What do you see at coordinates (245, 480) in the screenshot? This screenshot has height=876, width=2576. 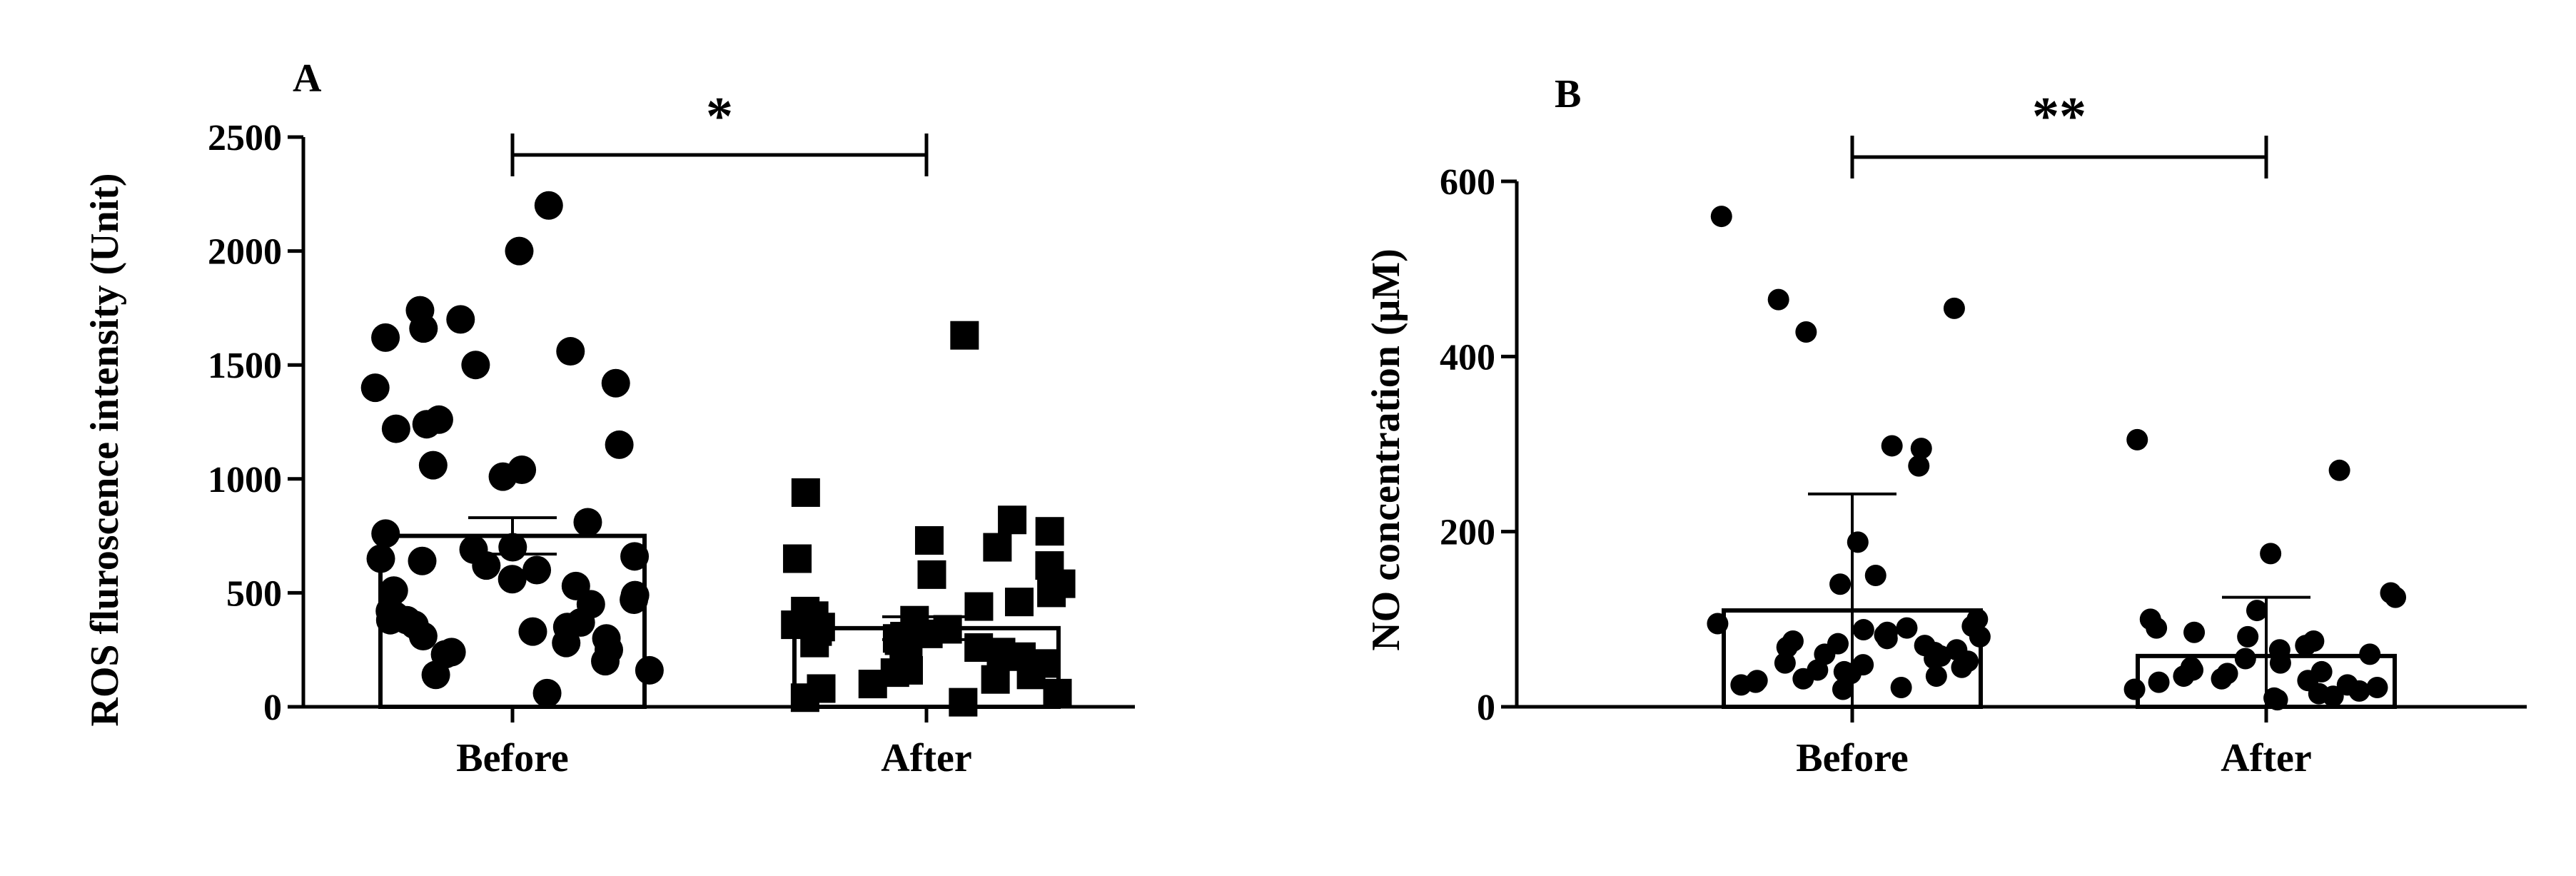 I see `panel-a-y-tick-label: 1000` at bounding box center [245, 480].